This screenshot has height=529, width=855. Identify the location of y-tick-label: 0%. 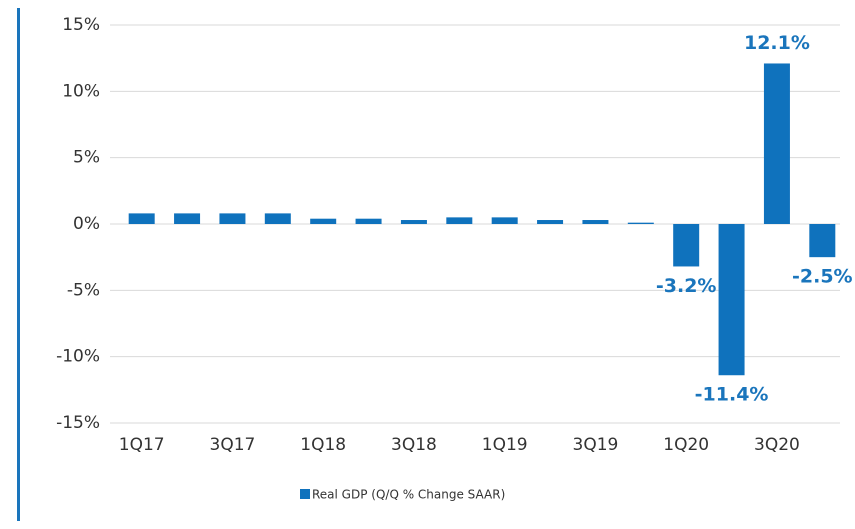
(86, 224).